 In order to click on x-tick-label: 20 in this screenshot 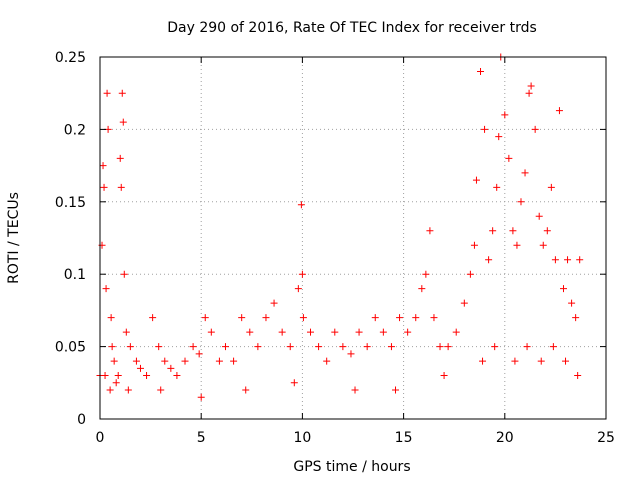, I will do `click(505, 438)`.